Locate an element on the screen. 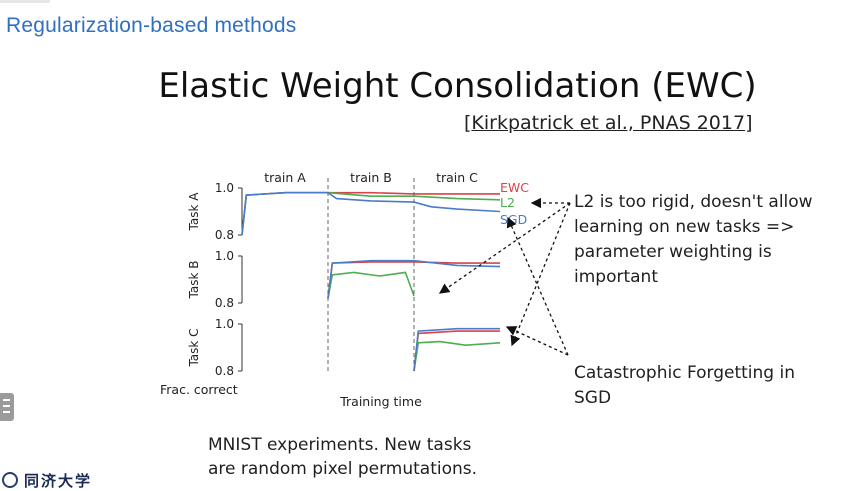 The width and height of the screenshot is (845, 491). series-line-l2-task-c is located at coordinates (457, 356).